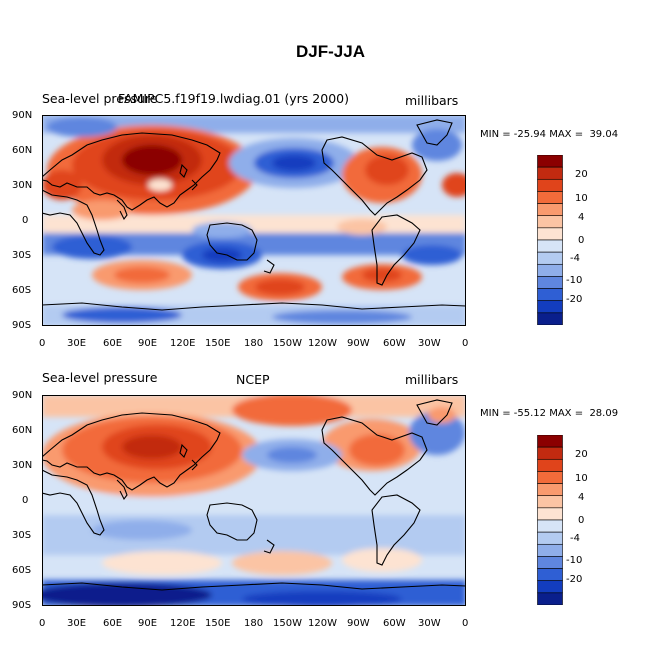 This screenshot has height=661, width=661. Describe the element at coordinates (287, 343) in the screenshot. I see `top-x-tick: 150W` at that location.